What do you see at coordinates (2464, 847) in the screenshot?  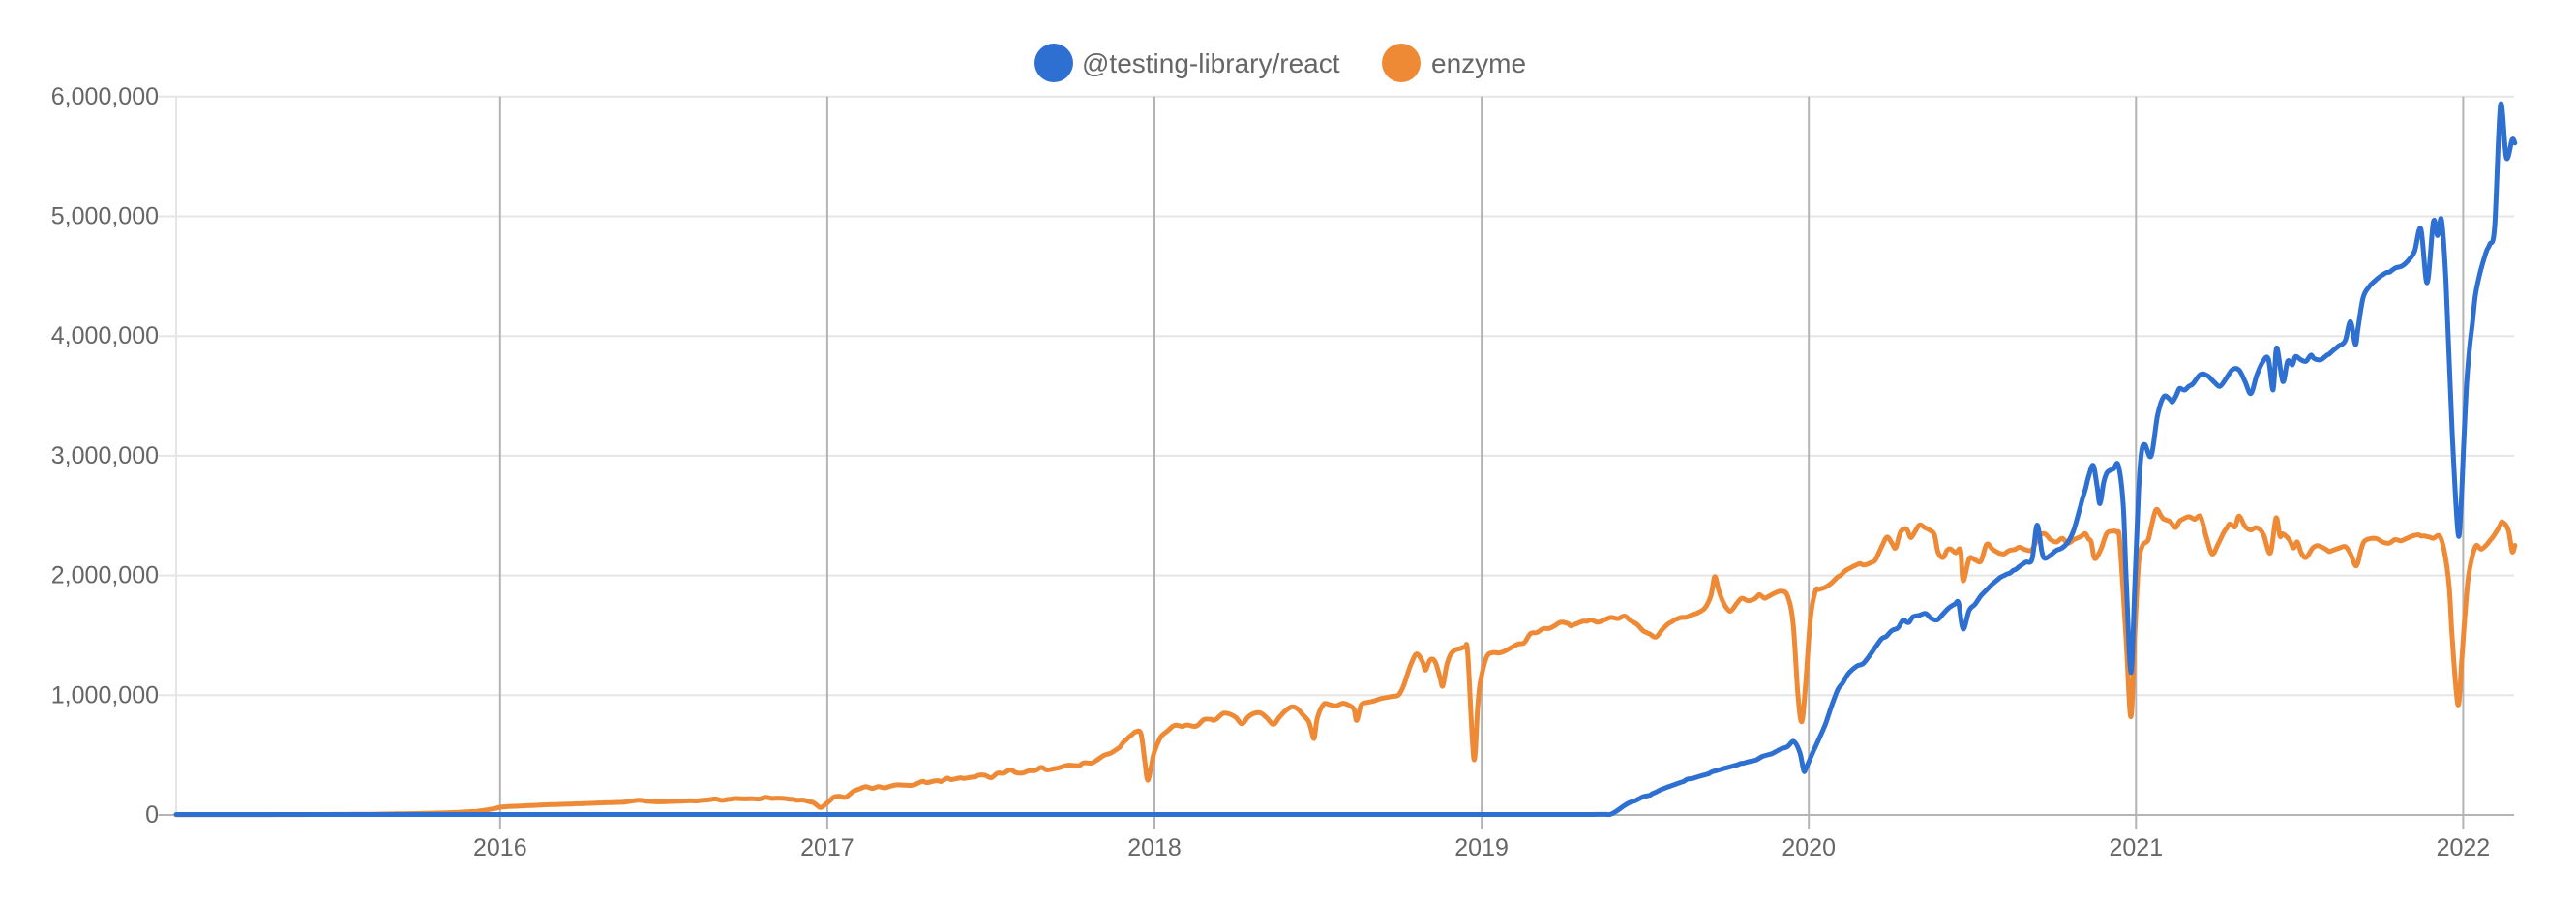 I see `svg-text: 2022` at bounding box center [2464, 847].